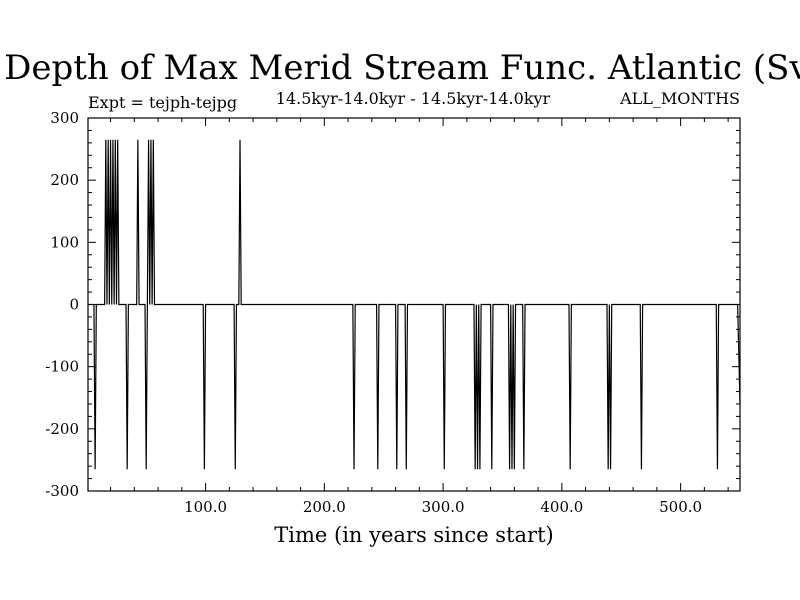  Describe the element at coordinates (324, 507) in the screenshot. I see `x-tick-label: 200.0` at that location.